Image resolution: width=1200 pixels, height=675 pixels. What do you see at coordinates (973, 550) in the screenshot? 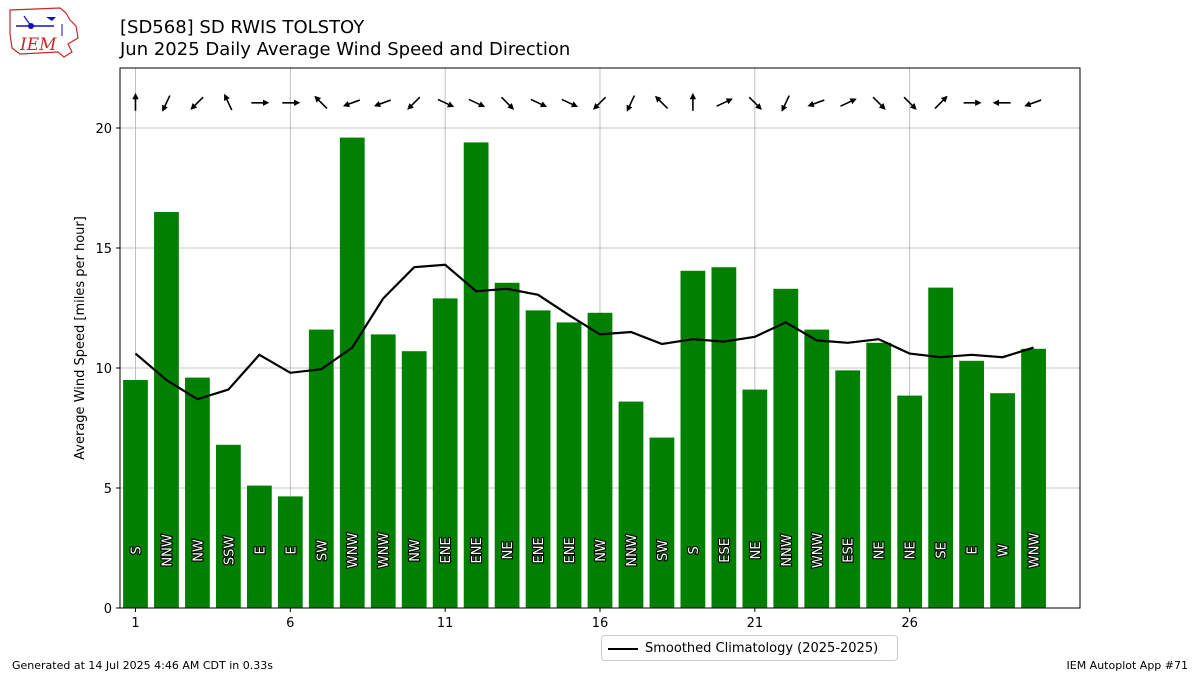
I see `direction-label-day-28: E` at bounding box center [973, 550].